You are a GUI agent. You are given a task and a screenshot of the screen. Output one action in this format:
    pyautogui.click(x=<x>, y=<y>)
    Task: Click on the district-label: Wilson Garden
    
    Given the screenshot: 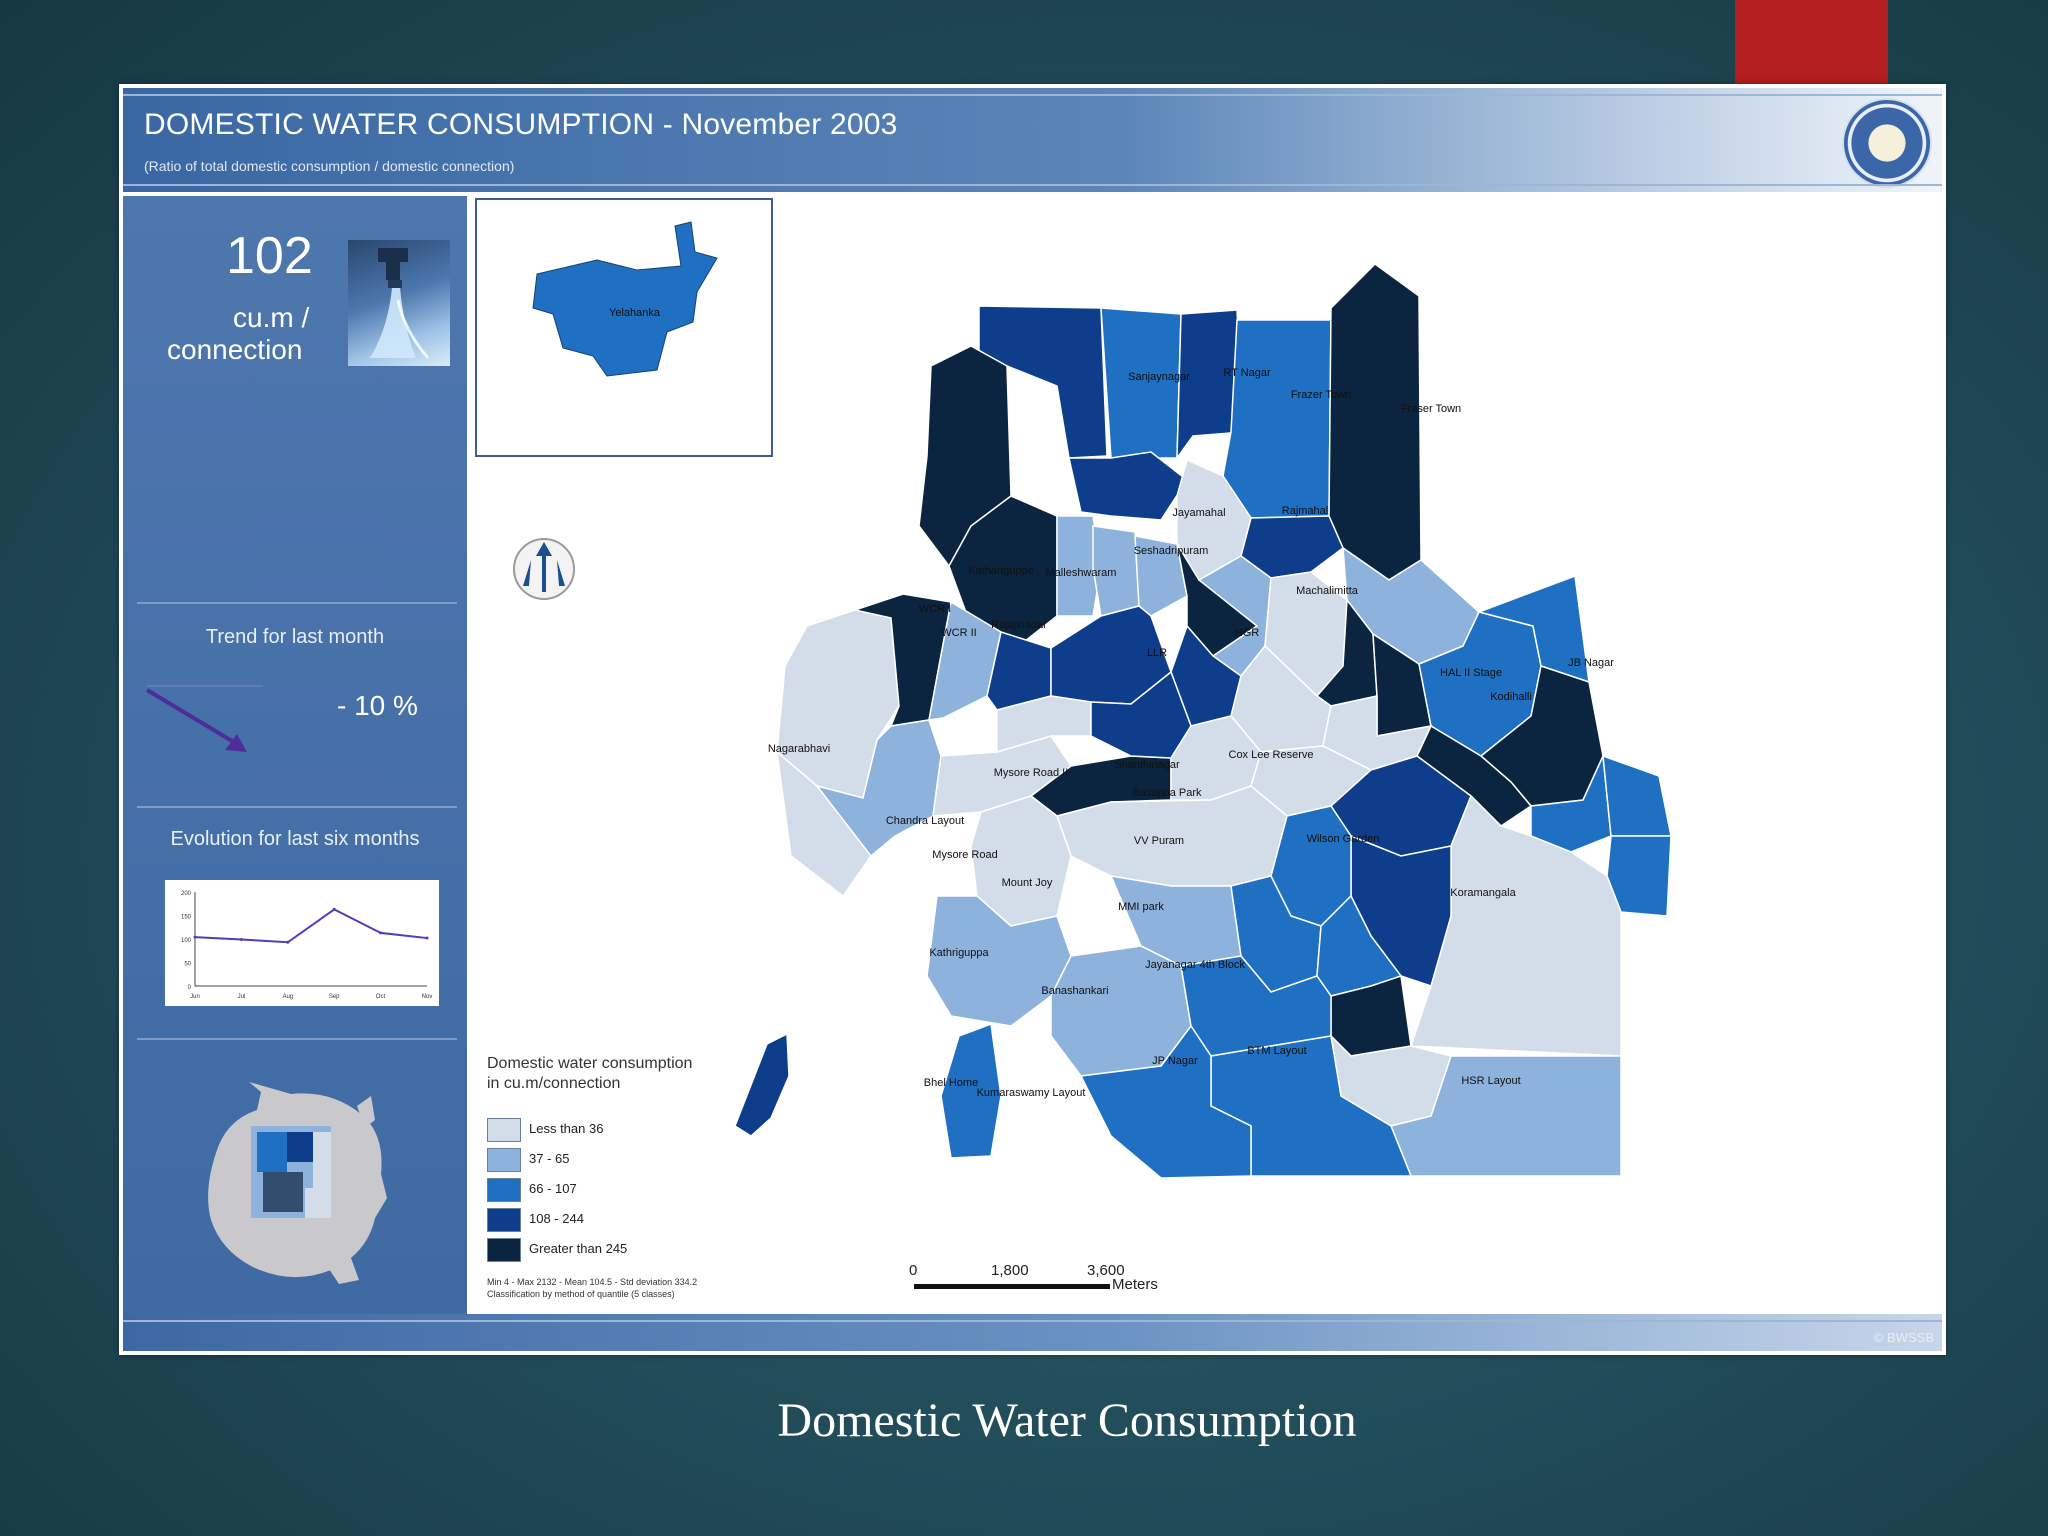 What is the action you would take?
    pyautogui.click(x=1343, y=839)
    